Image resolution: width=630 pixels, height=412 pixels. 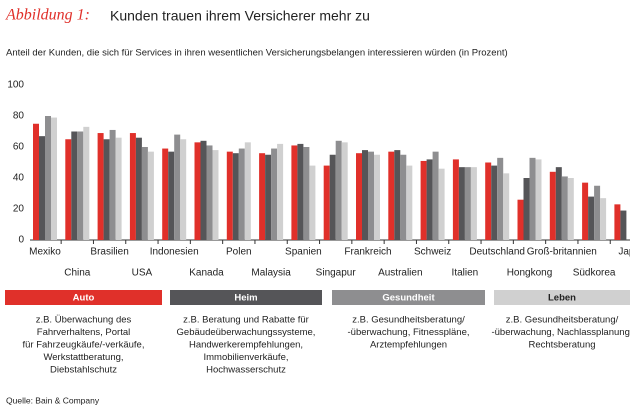 What do you see at coordinates (530, 273) in the screenshot?
I see `x-tick-label: Hongkong` at bounding box center [530, 273].